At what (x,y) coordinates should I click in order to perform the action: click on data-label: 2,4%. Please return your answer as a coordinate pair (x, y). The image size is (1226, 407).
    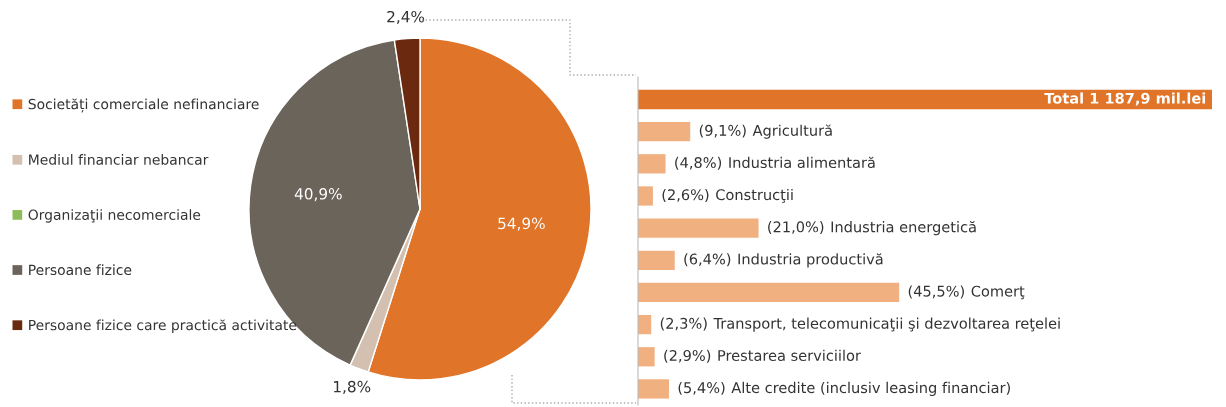
    Looking at the image, I should click on (406, 17).